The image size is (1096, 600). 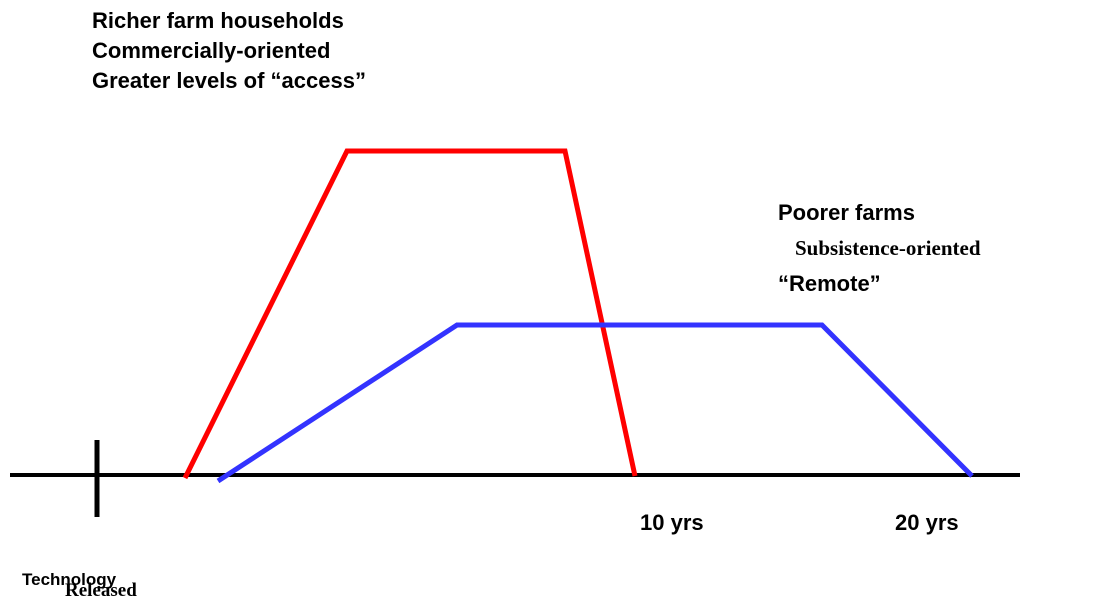 I want to click on poorer-label: “Remote”, so click(x=829, y=283).